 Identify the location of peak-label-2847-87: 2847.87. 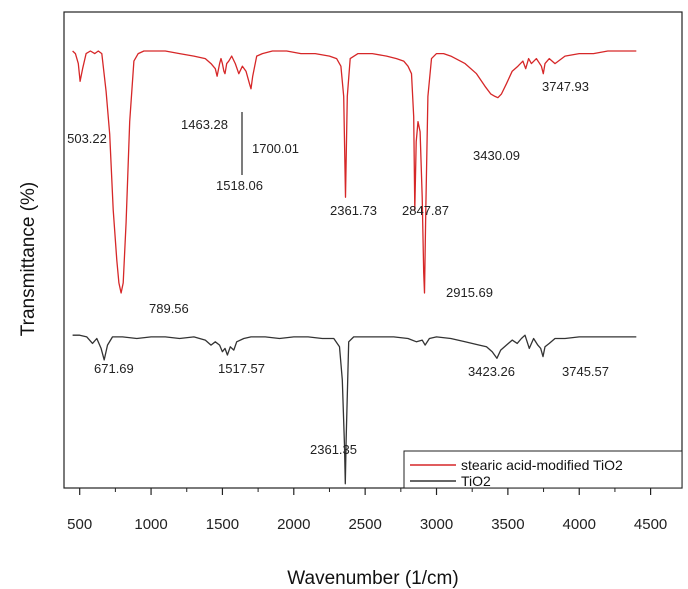
(425, 210).